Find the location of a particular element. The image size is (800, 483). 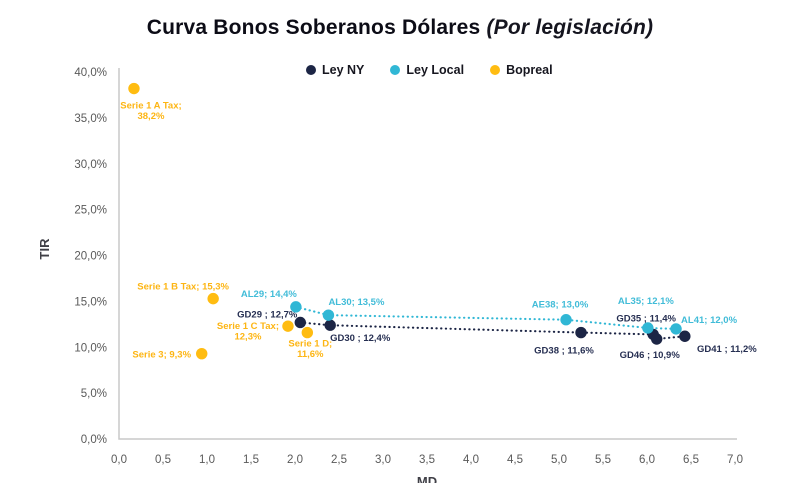

x-tick-label: 2,5 is located at coordinates (339, 460).